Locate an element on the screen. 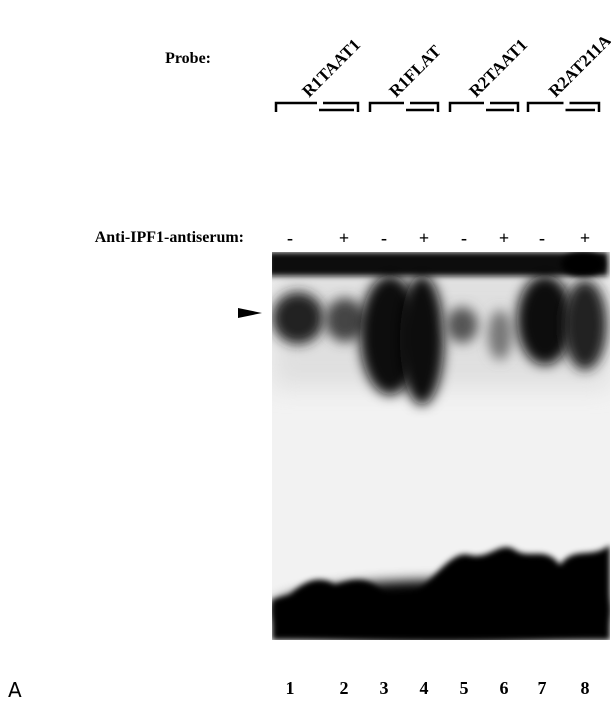 The height and width of the screenshot is (704, 611). probe-label: Probe: is located at coordinates (188, 58).